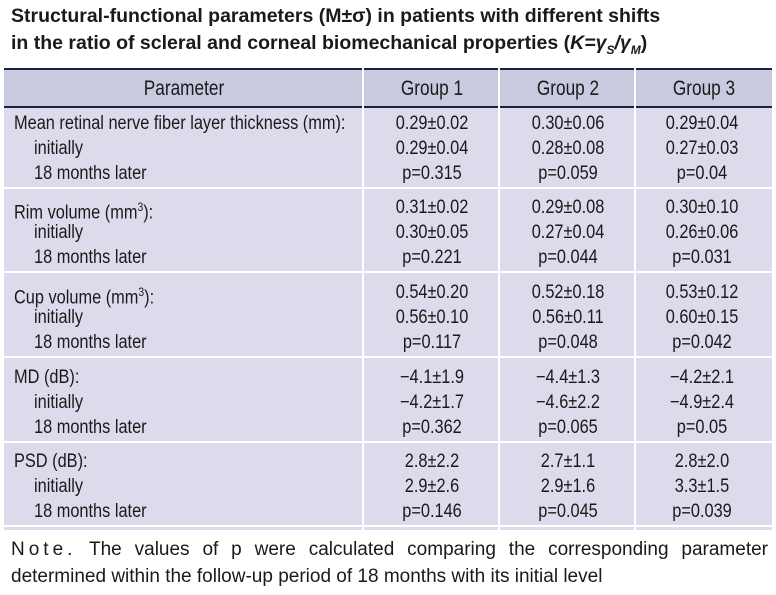 Image resolution: width=776 pixels, height=595 pixels. Describe the element at coordinates (432, 427) in the screenshot. I see `group-1-value: p=0.362` at that location.